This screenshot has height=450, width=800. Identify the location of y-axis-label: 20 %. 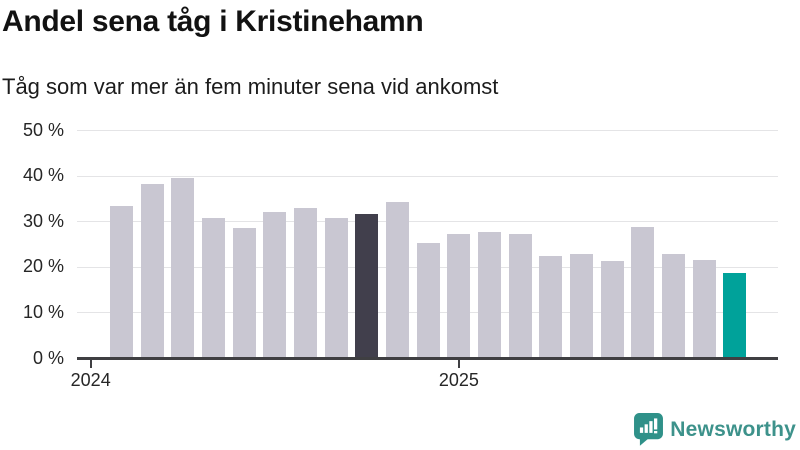
(43, 266).